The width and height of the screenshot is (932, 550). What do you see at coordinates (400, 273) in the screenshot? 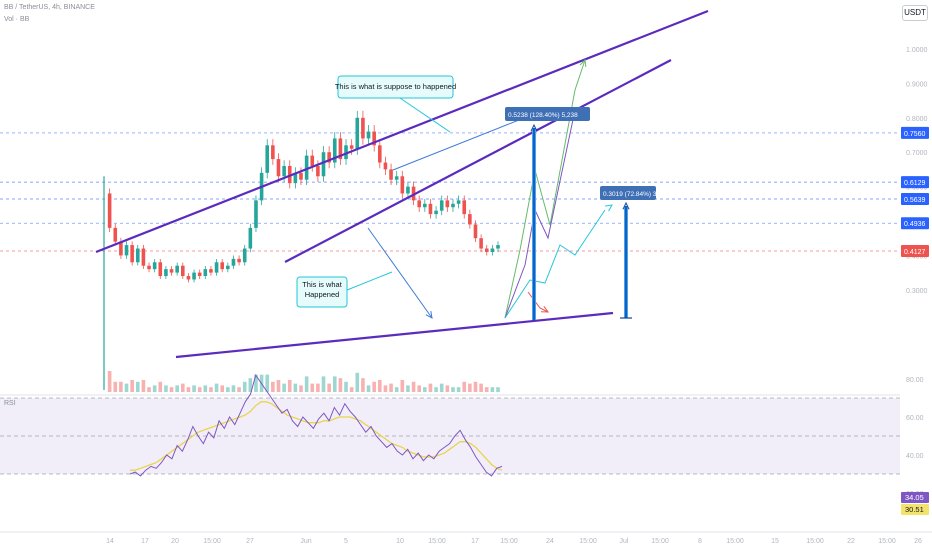
I see `blue-arrow-actual` at bounding box center [400, 273].